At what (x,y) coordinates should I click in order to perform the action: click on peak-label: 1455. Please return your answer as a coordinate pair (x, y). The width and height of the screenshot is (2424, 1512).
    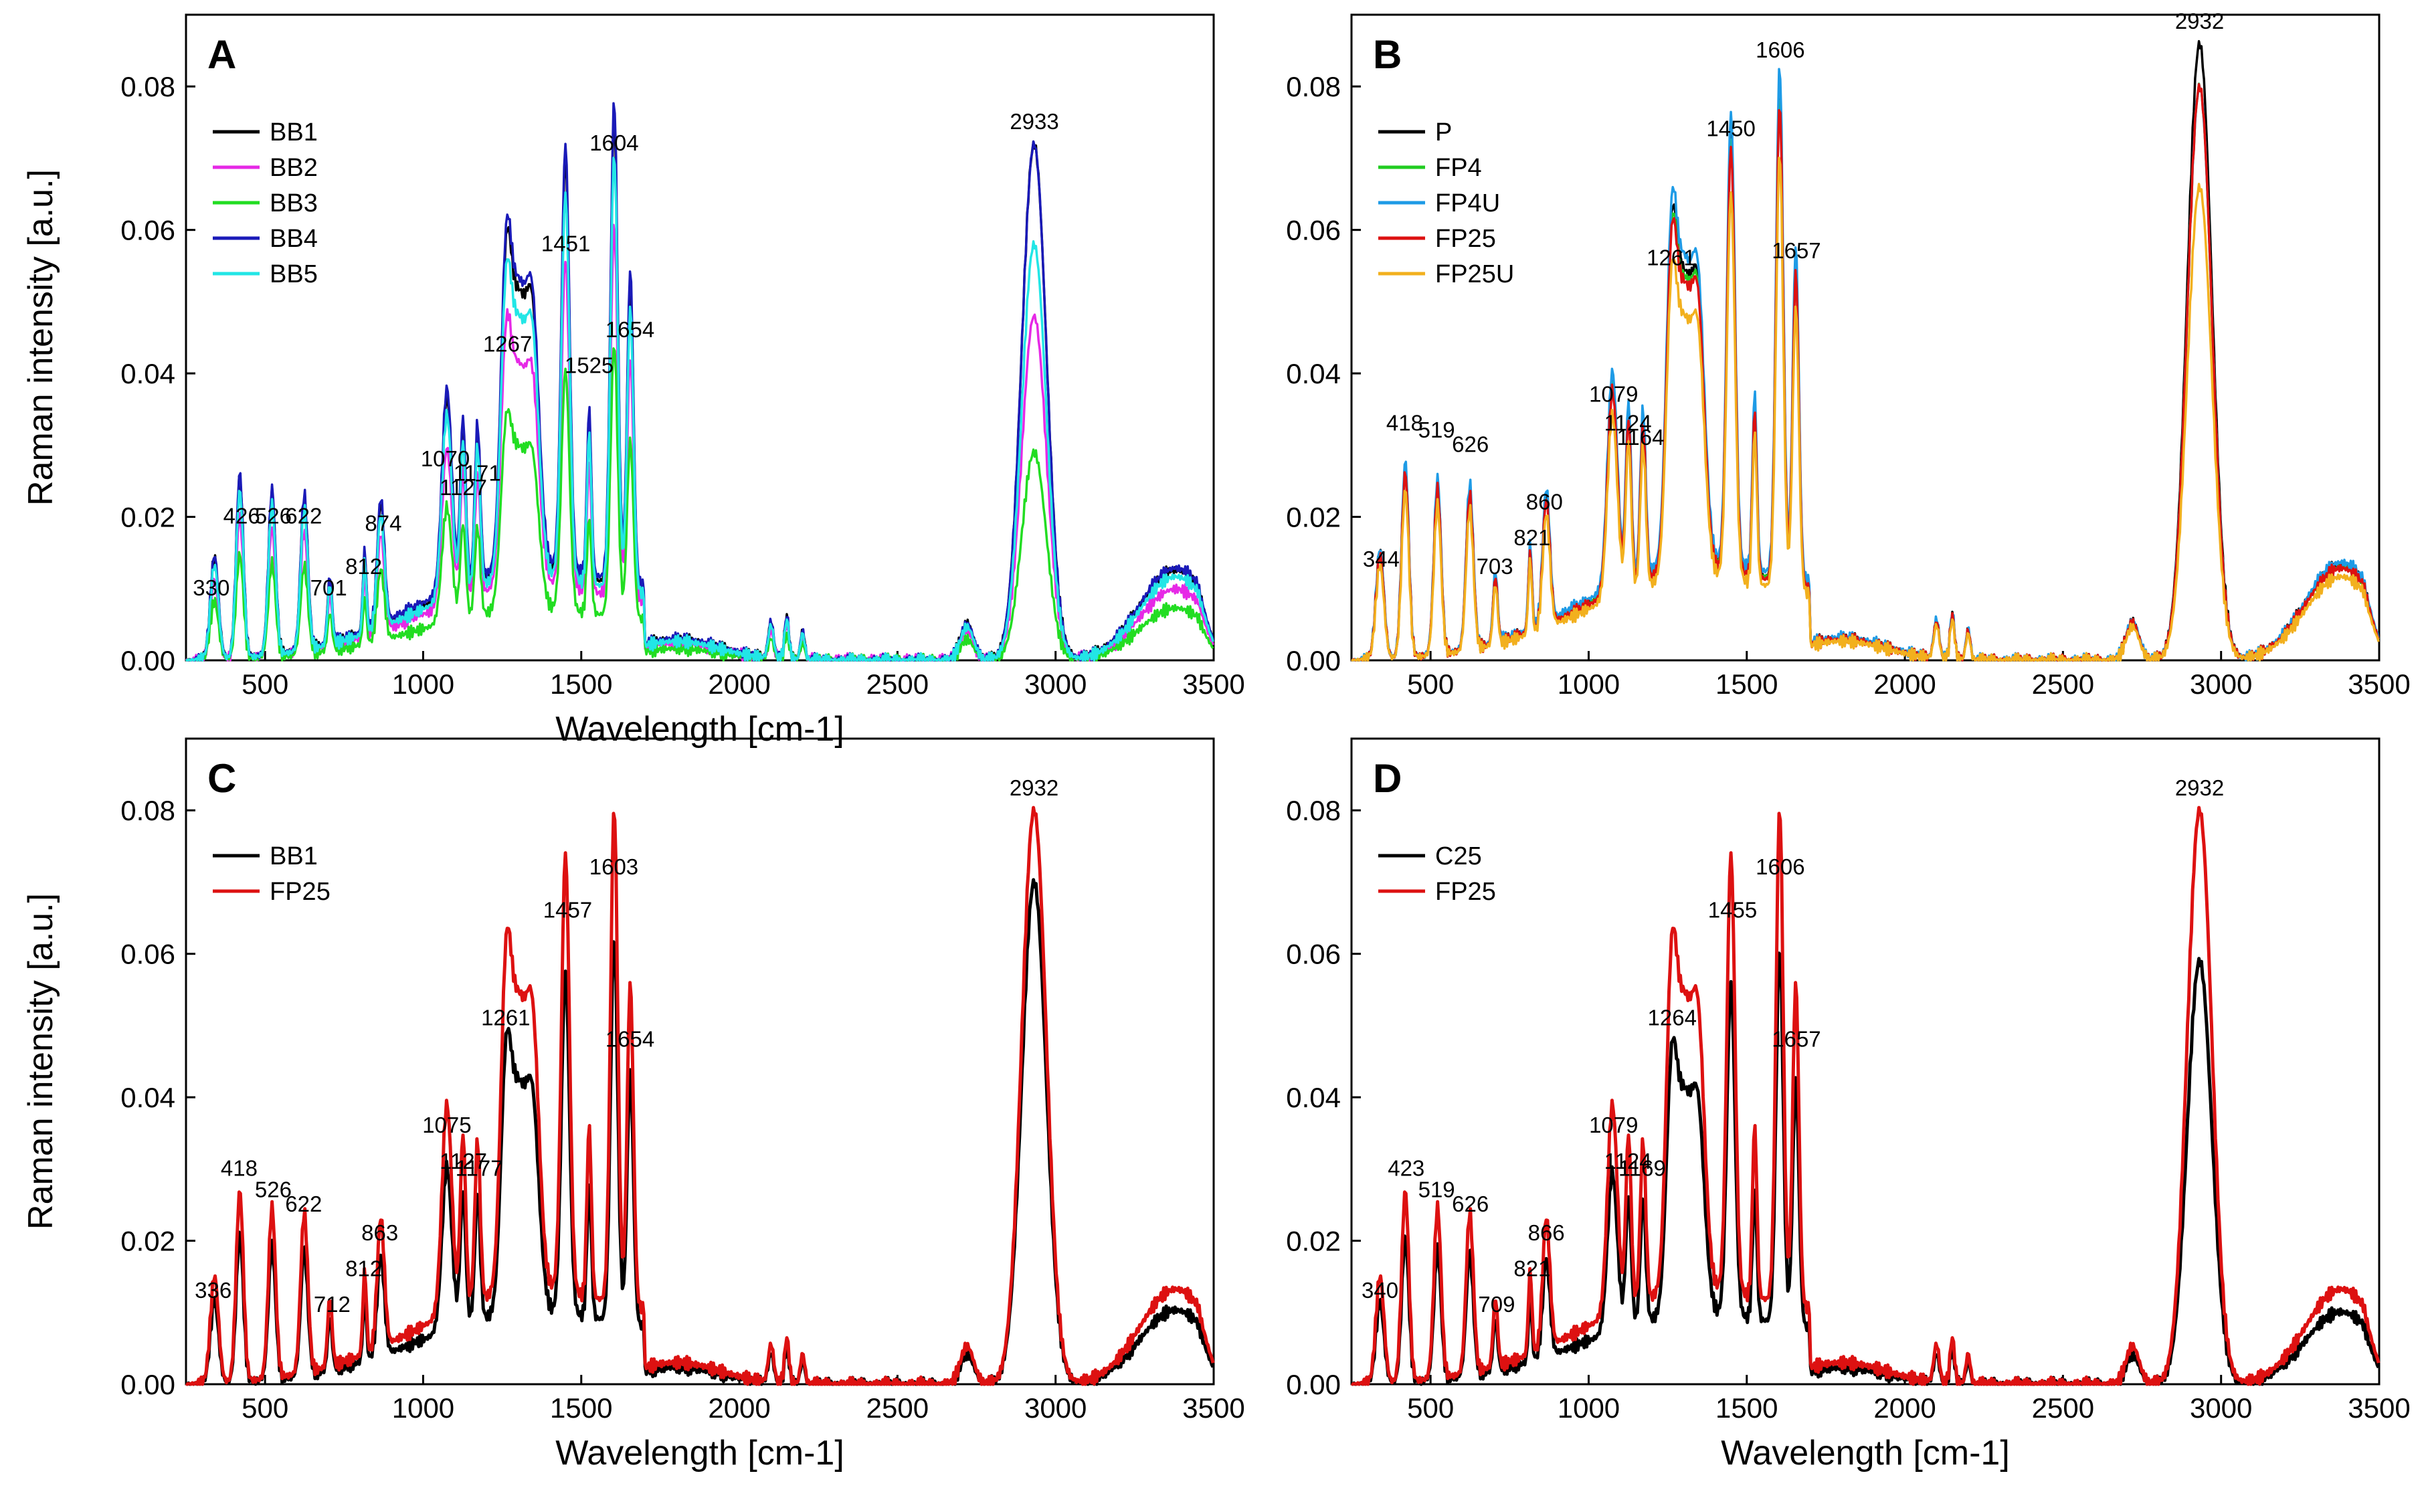
    Looking at the image, I should click on (1732, 910).